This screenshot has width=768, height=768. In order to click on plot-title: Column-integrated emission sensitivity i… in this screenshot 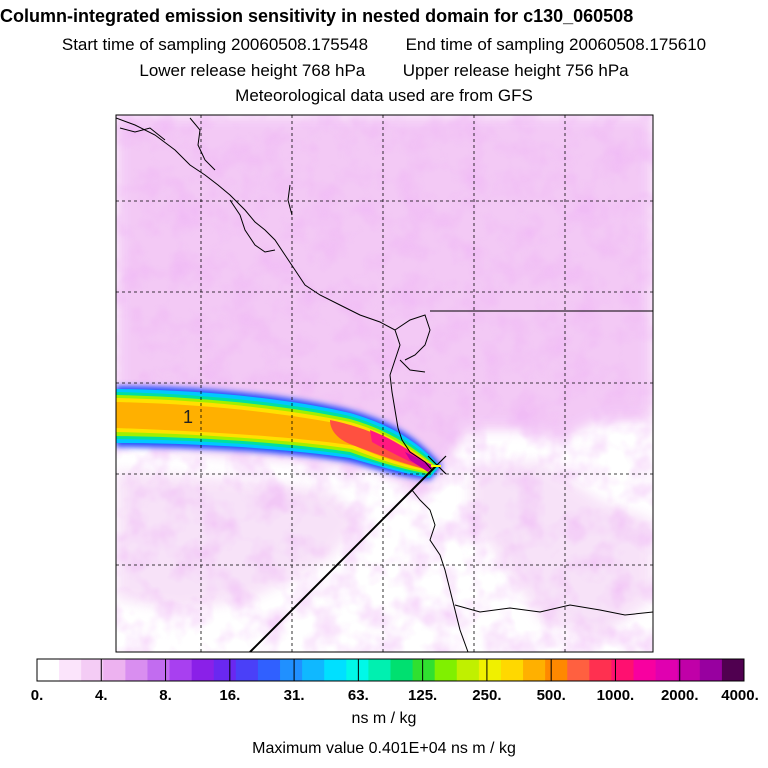, I will do `click(317, 16)`.